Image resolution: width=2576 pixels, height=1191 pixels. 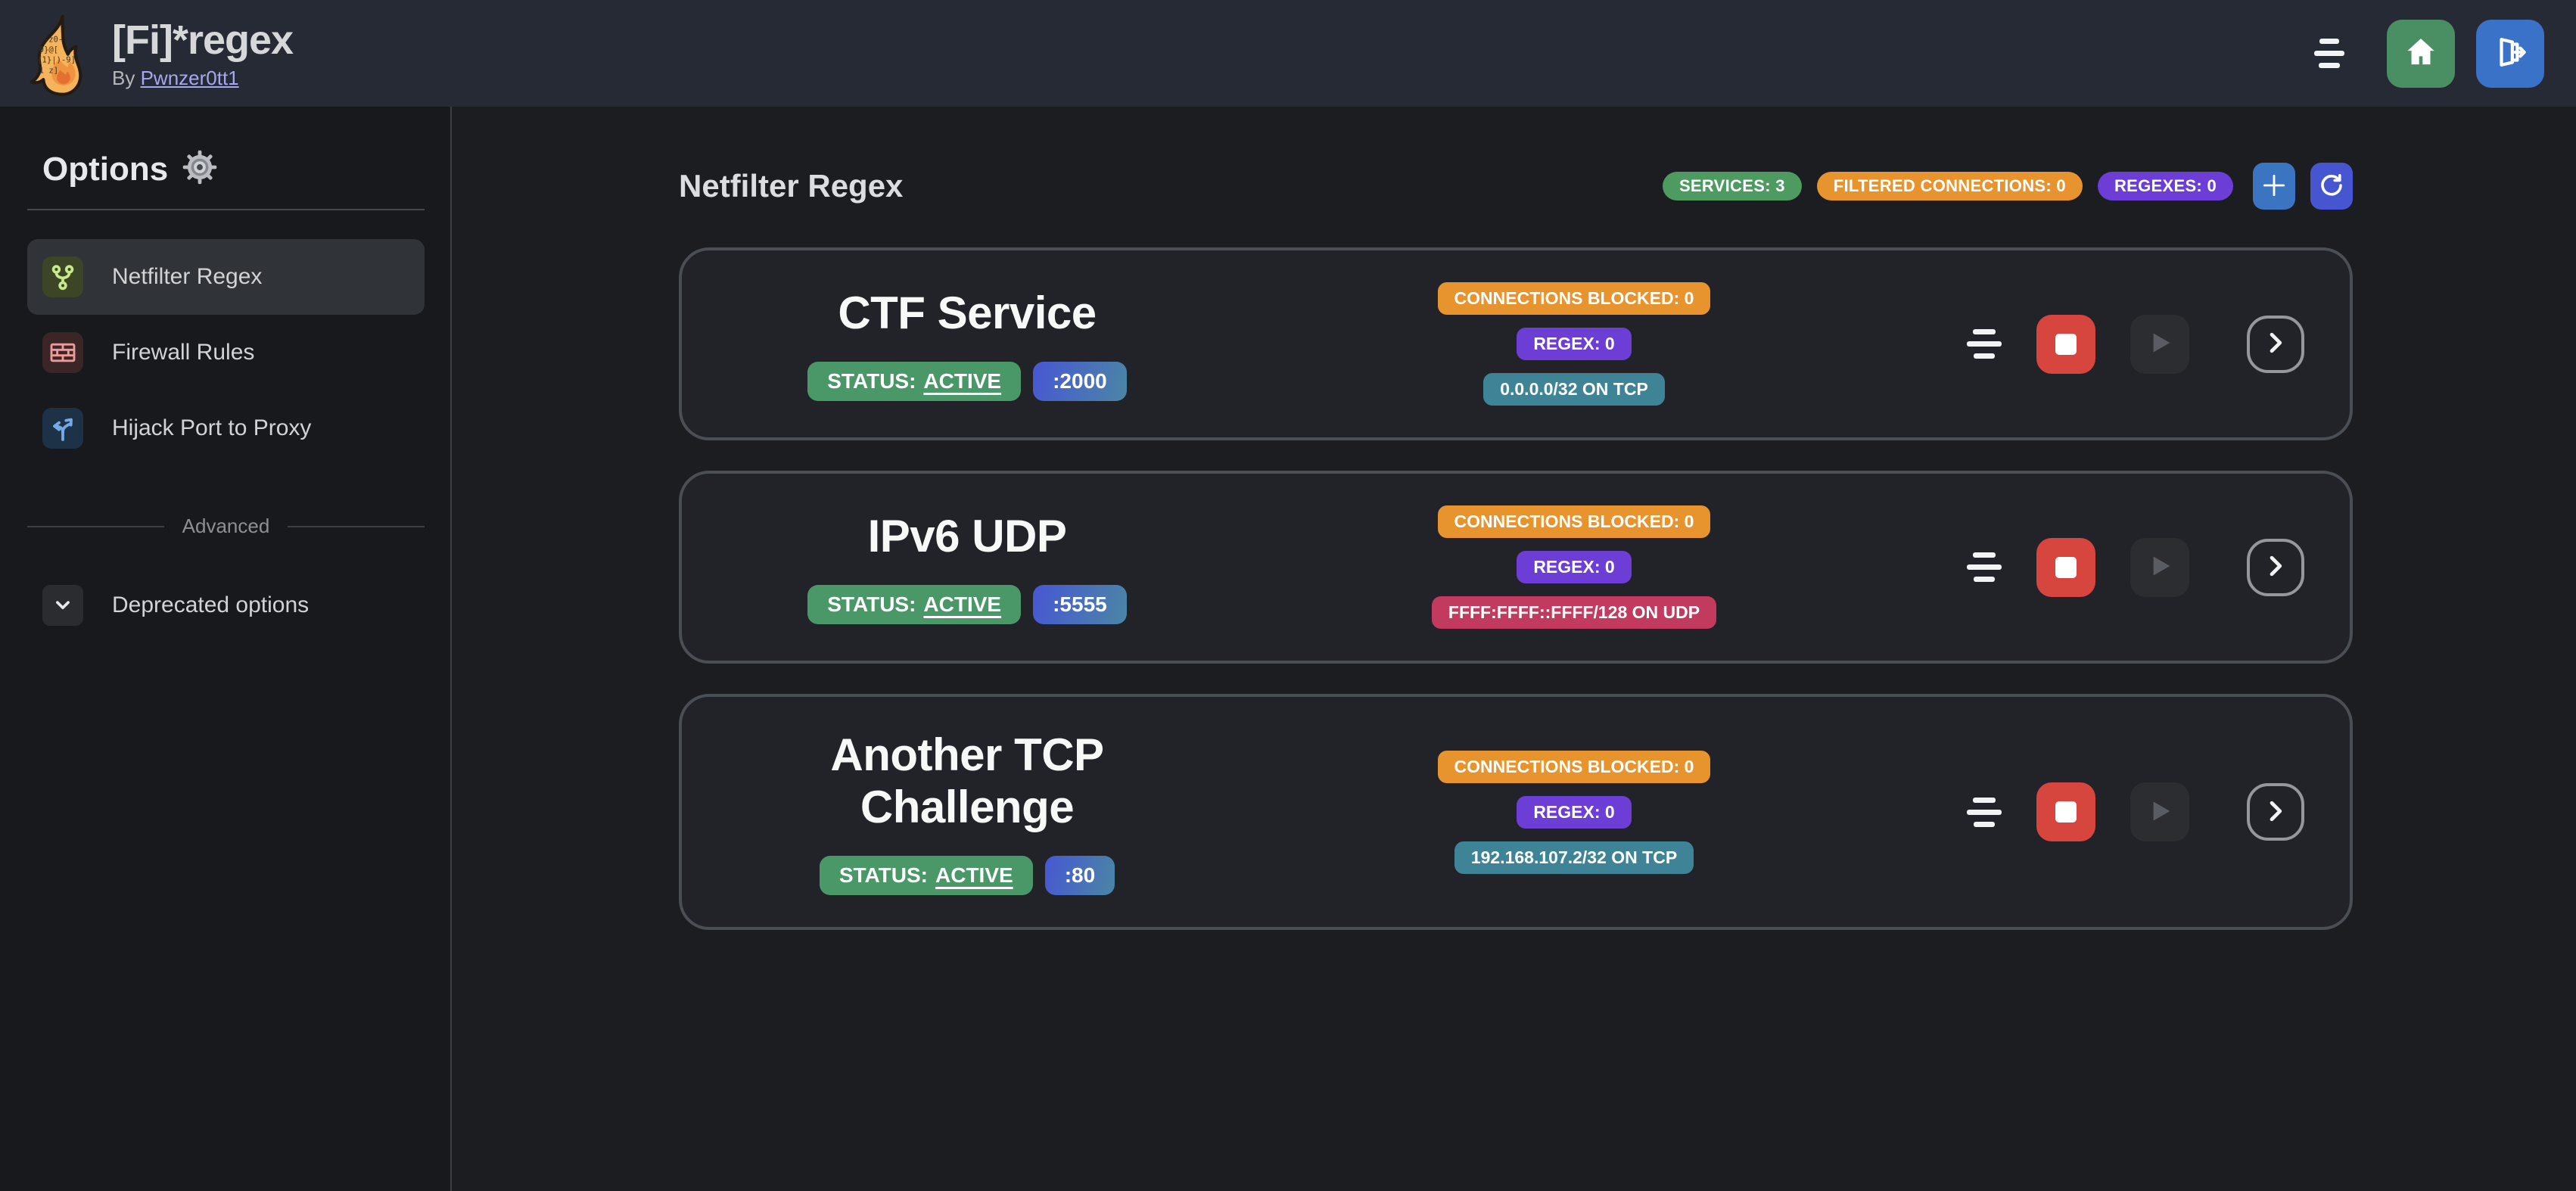 I want to click on svg-text: {1}|)-9], so click(x=56, y=59).